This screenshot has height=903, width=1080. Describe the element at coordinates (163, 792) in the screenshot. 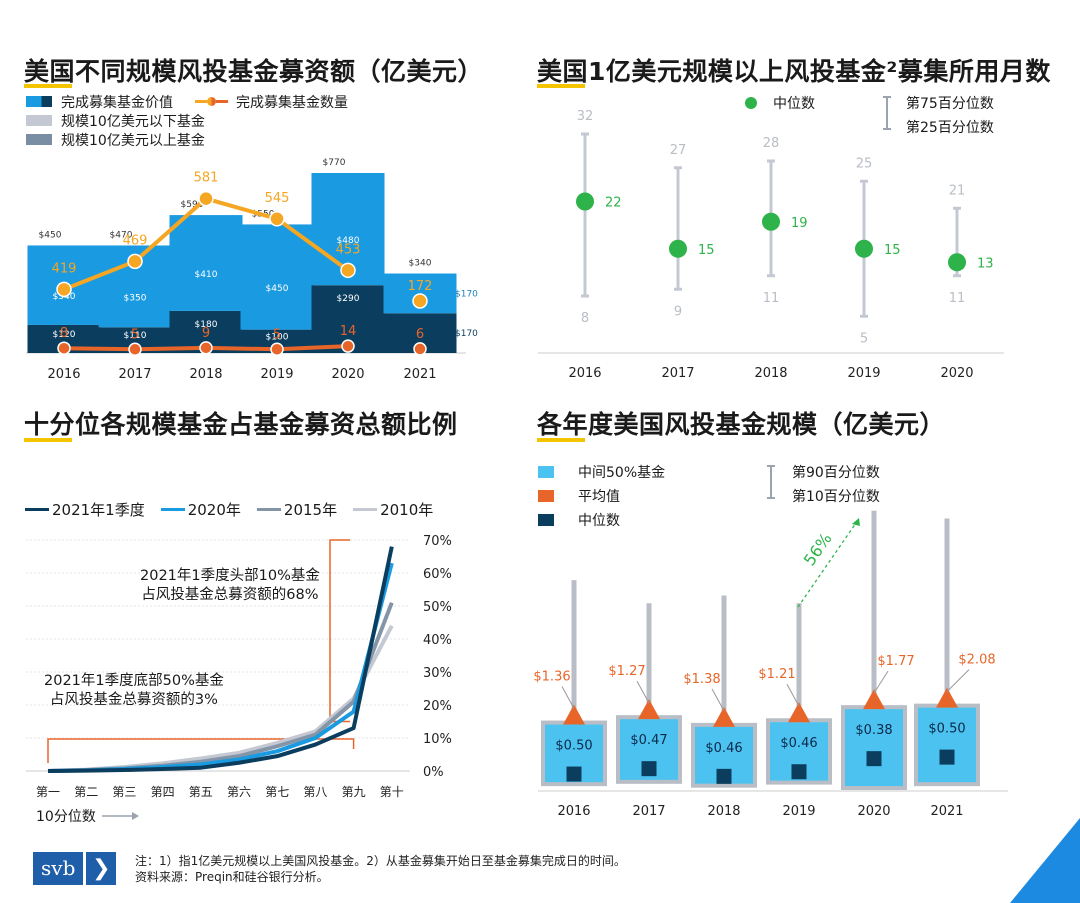

I see `x-tick-label: 第四` at that location.